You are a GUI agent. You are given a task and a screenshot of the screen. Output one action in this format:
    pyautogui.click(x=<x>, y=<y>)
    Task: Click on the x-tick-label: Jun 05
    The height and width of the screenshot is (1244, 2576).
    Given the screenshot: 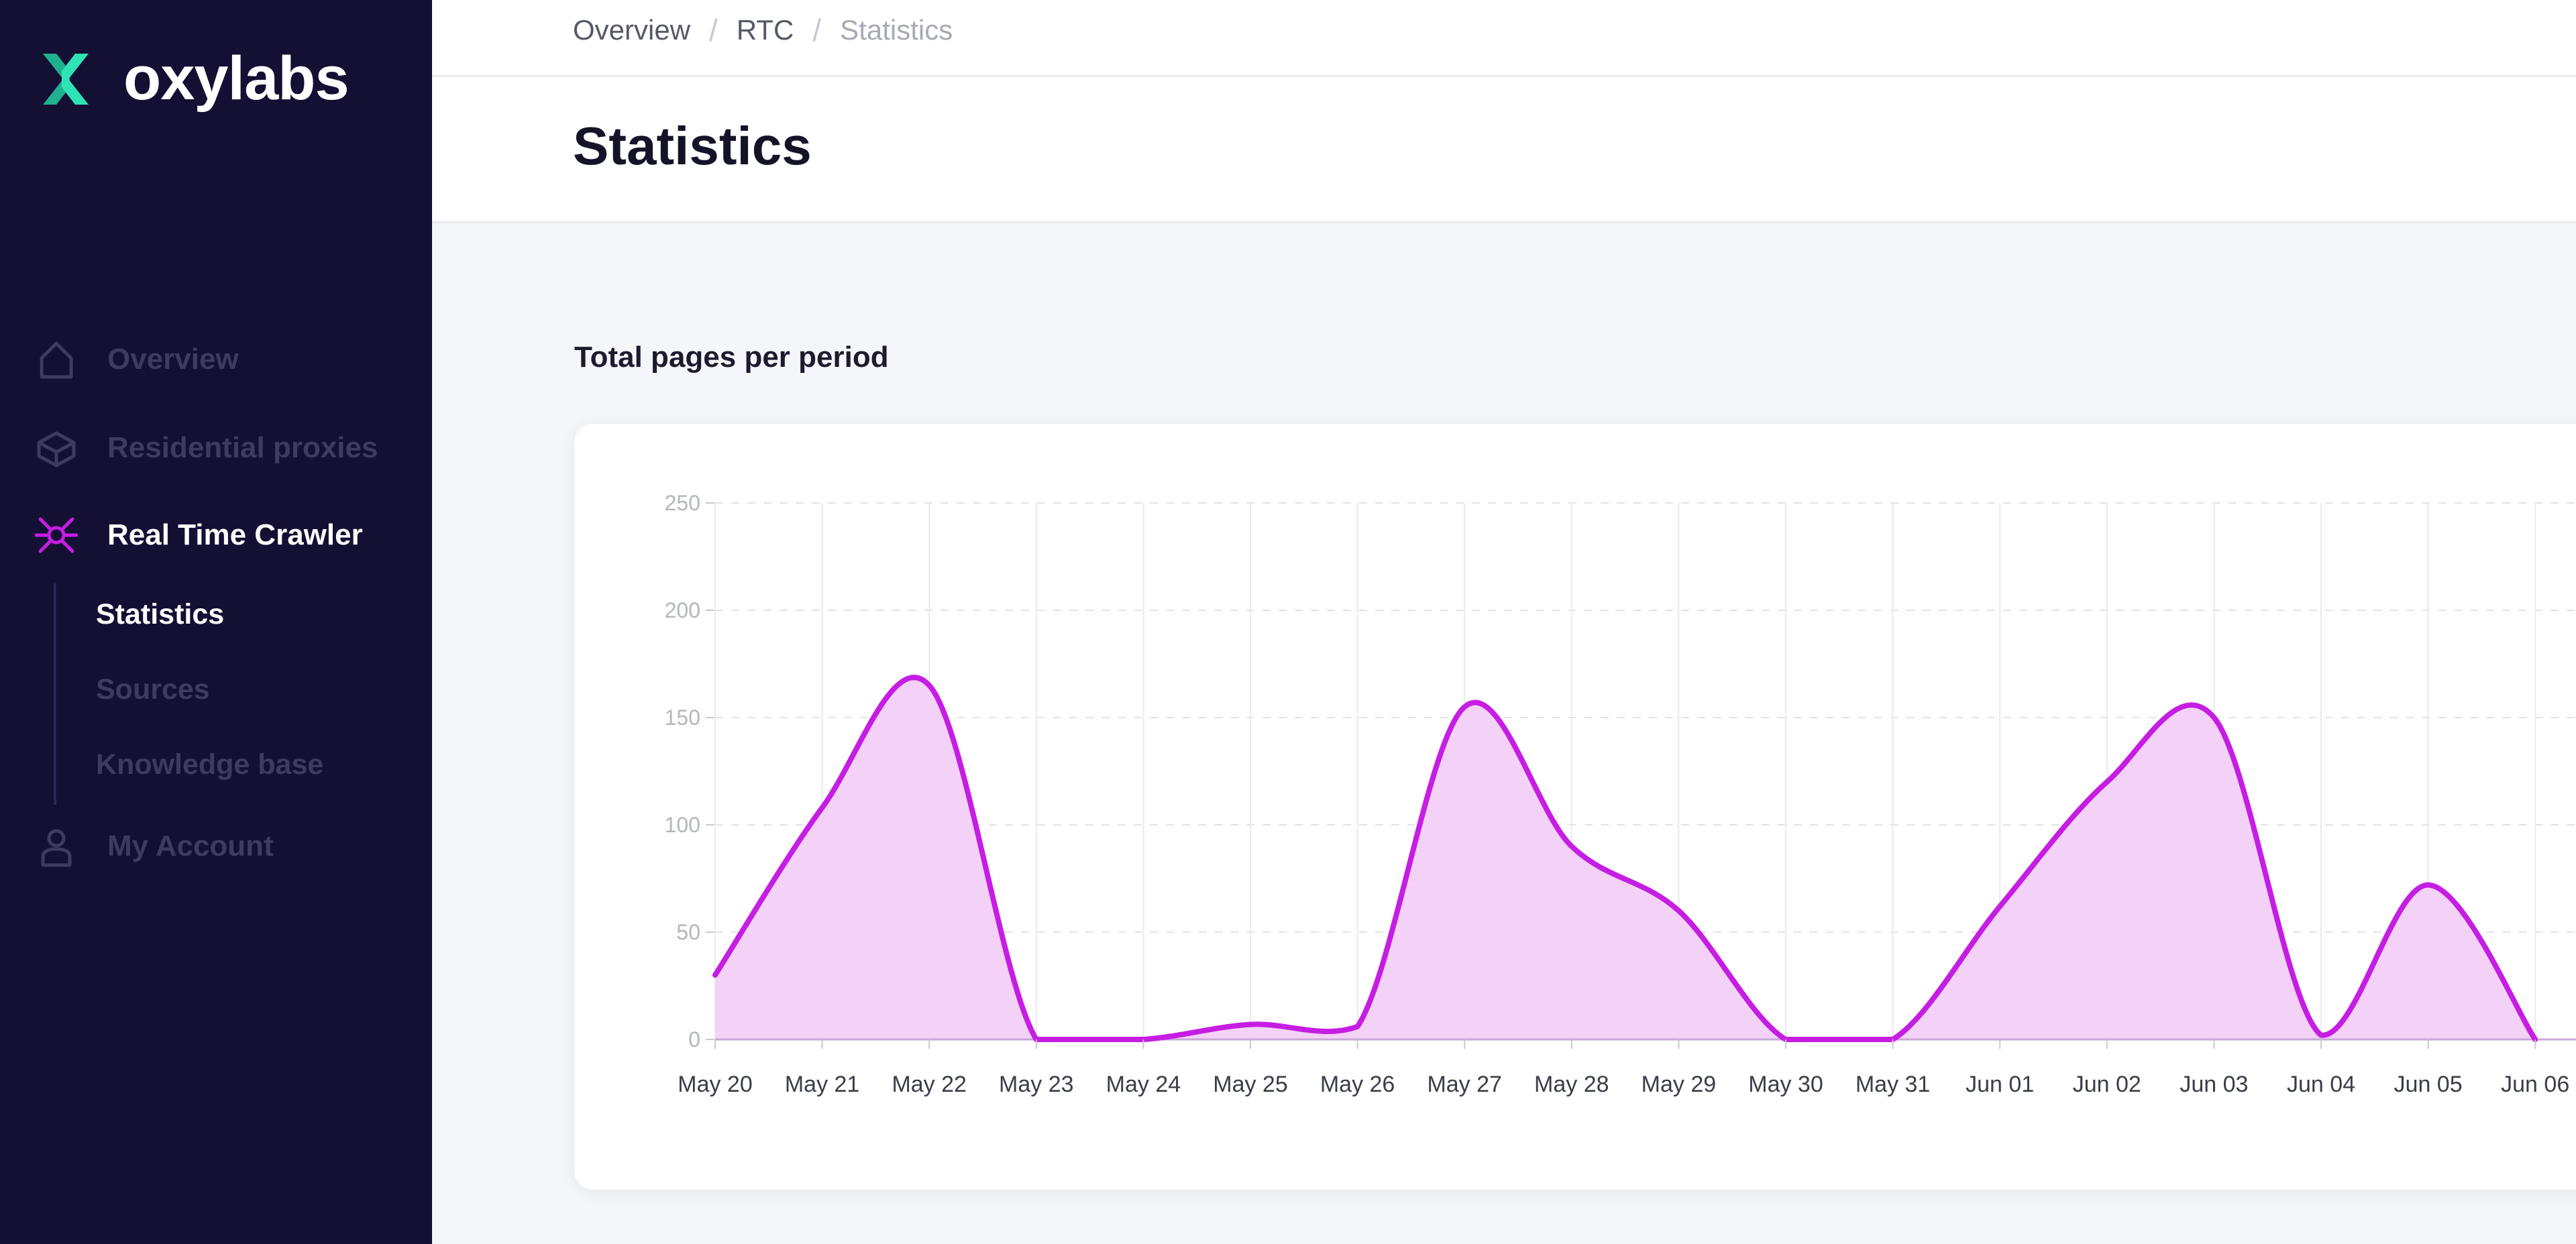 What is the action you would take?
    pyautogui.click(x=2428, y=1084)
    